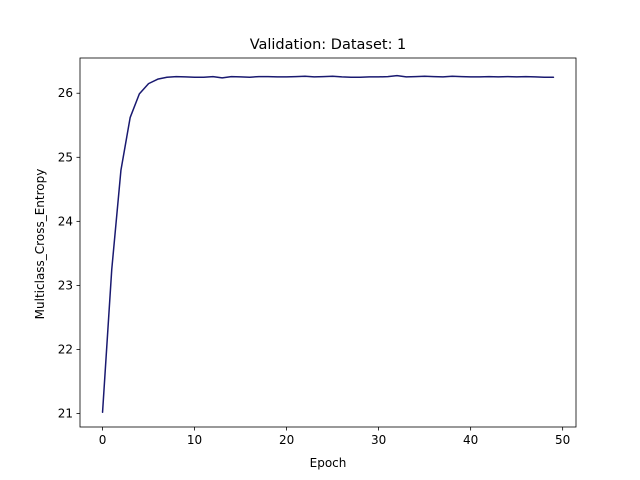  Describe the element at coordinates (65, 221) in the screenshot. I see `y-tick-label: 24` at that location.